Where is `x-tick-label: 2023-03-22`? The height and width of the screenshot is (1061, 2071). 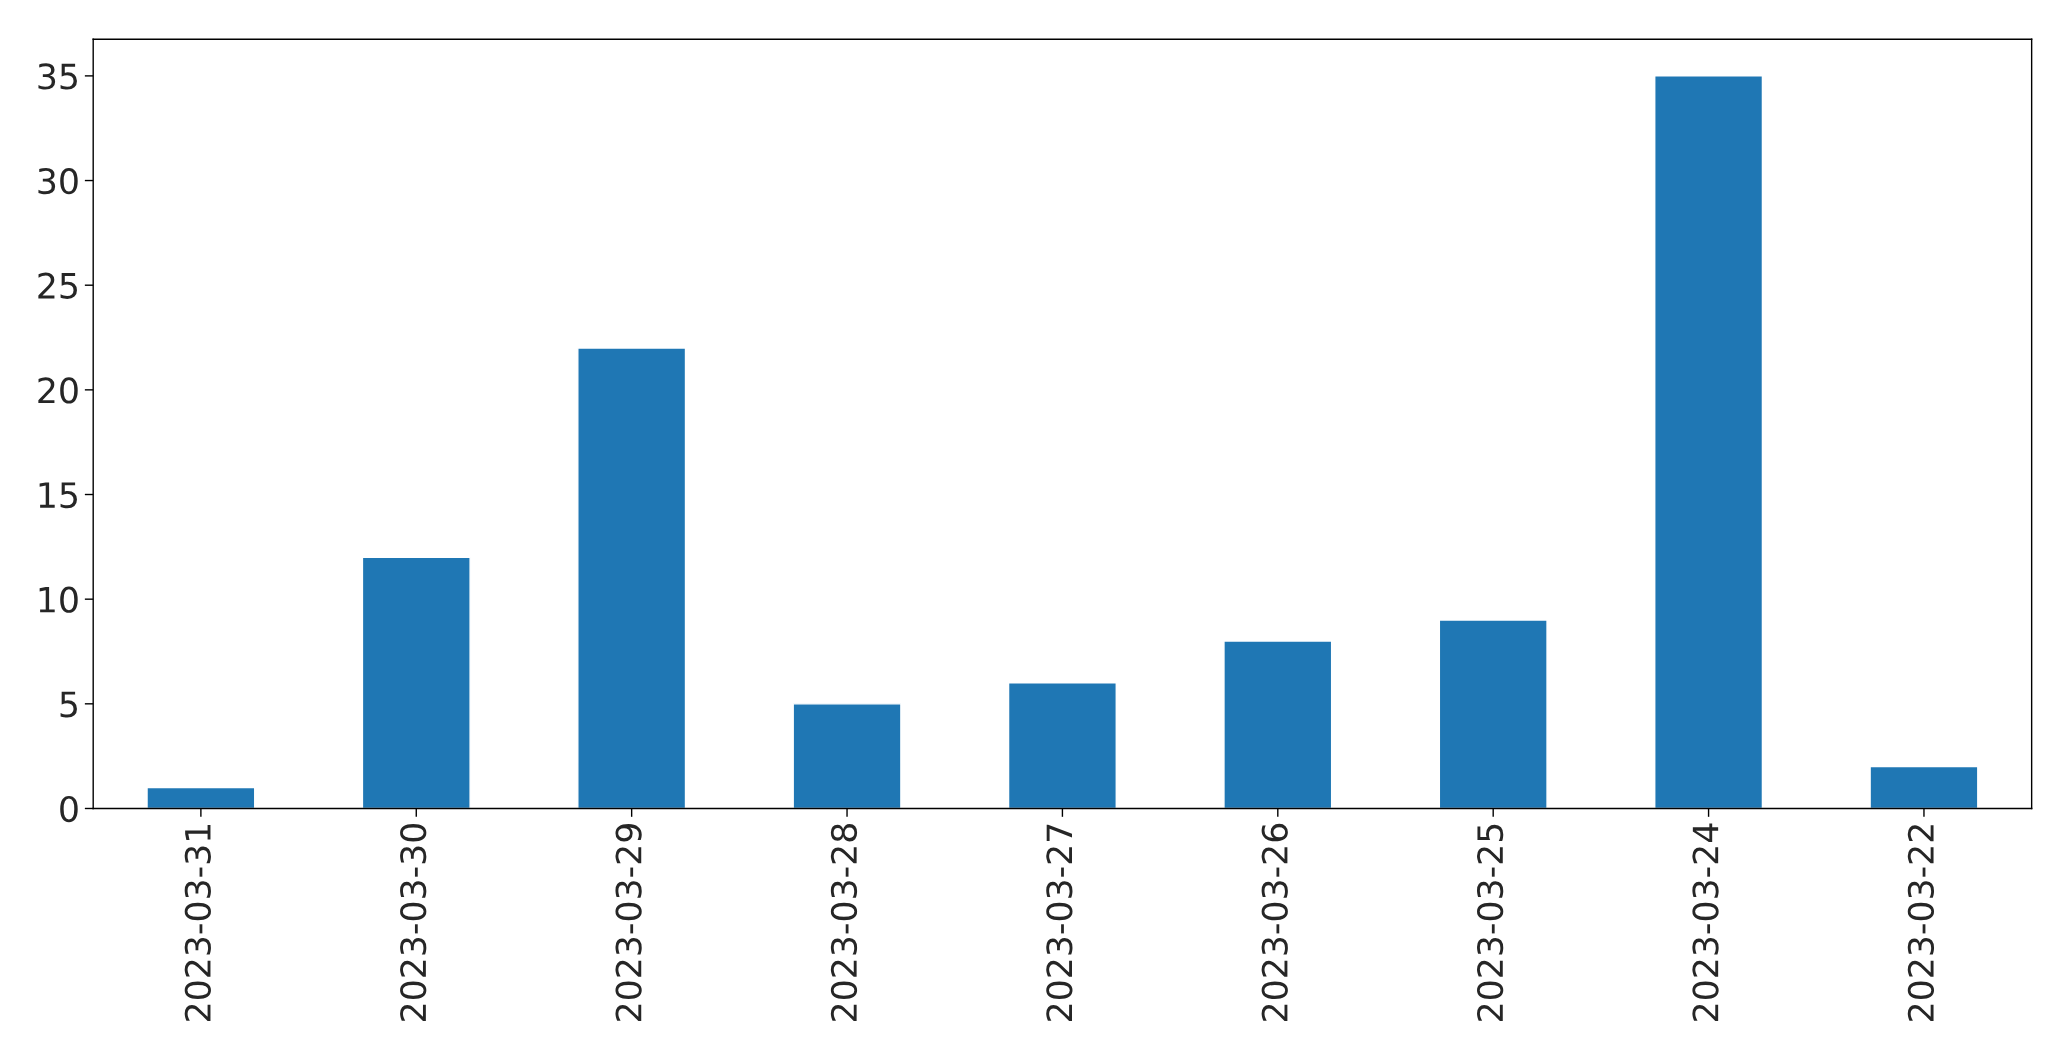 x-tick-label: 2023-03-22 is located at coordinates (1921, 923).